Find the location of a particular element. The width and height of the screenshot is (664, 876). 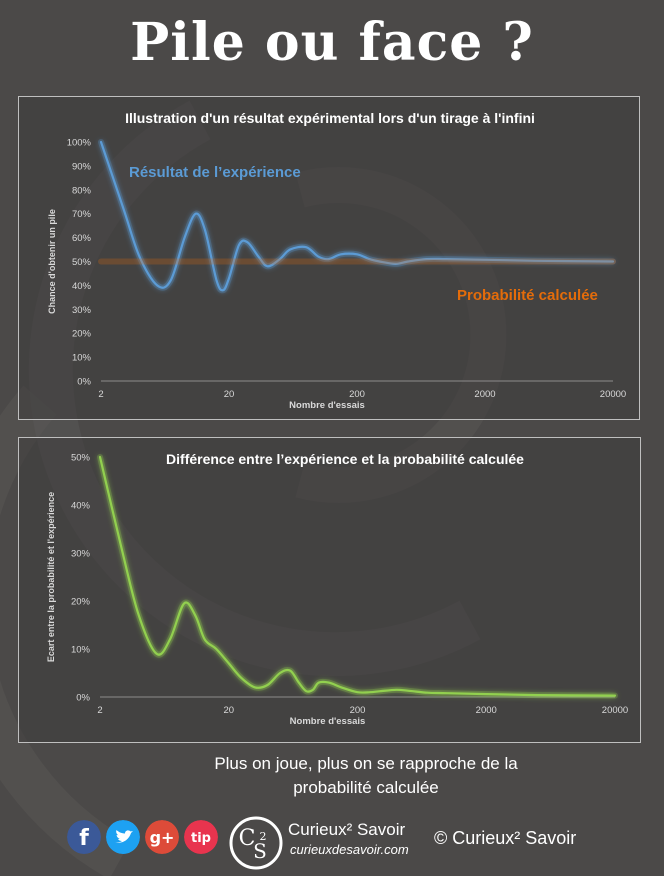

facebook-icon: f is located at coordinates (84, 837).